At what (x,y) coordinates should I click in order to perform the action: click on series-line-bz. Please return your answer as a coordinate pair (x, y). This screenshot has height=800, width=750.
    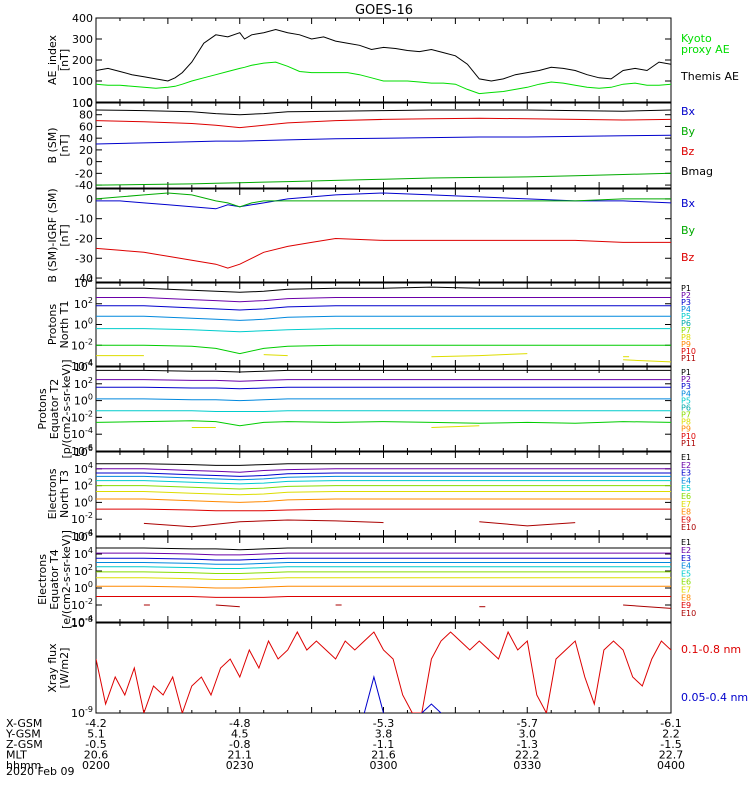
    Looking at the image, I should click on (383, 123).